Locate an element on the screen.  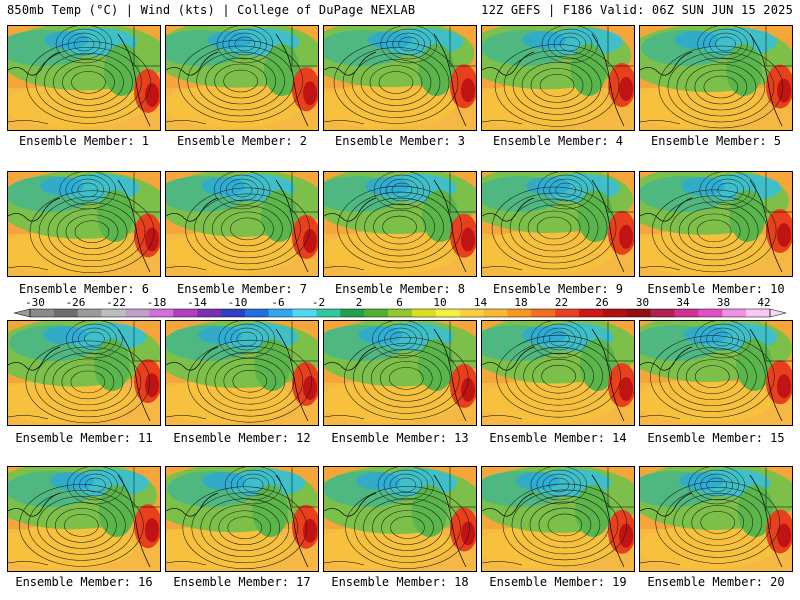
ensemble-member-label: Ensemble Member: 7 is located at coordinates (242, 289).